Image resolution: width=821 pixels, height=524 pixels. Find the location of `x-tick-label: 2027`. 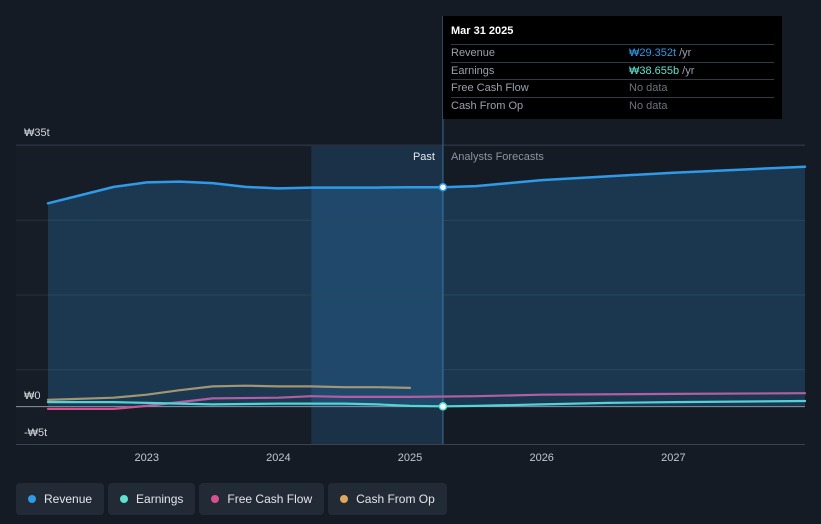

x-tick-label: 2027 is located at coordinates (673, 458).